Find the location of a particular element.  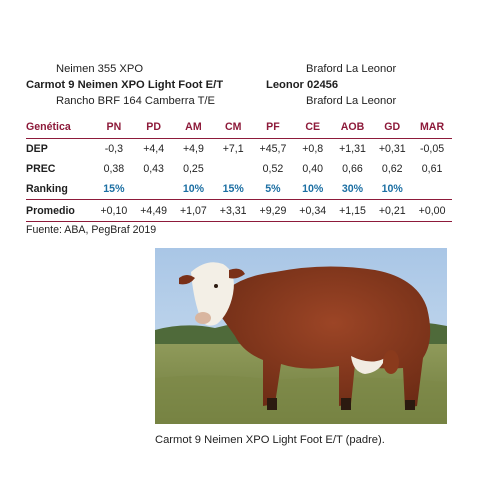

table-cell: +0,21 is located at coordinates (392, 210).